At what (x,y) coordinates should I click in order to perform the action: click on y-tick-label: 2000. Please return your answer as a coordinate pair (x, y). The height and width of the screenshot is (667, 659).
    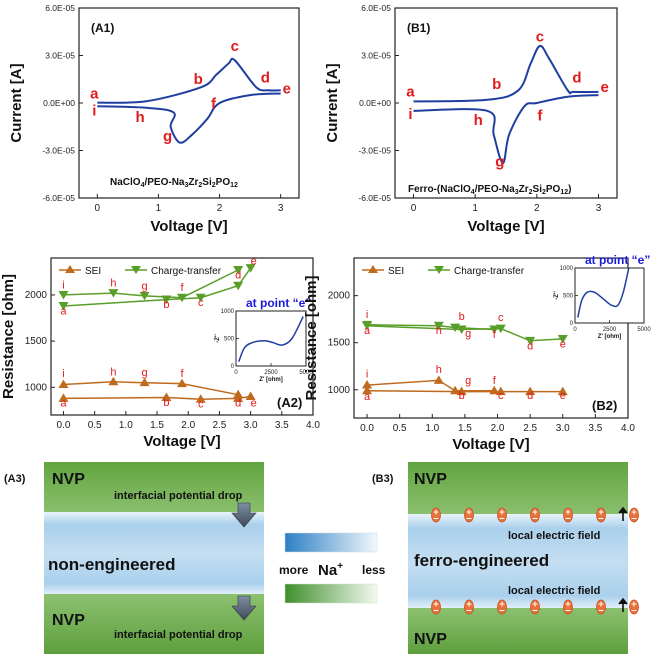
    Looking at the image, I should click on (339, 296).